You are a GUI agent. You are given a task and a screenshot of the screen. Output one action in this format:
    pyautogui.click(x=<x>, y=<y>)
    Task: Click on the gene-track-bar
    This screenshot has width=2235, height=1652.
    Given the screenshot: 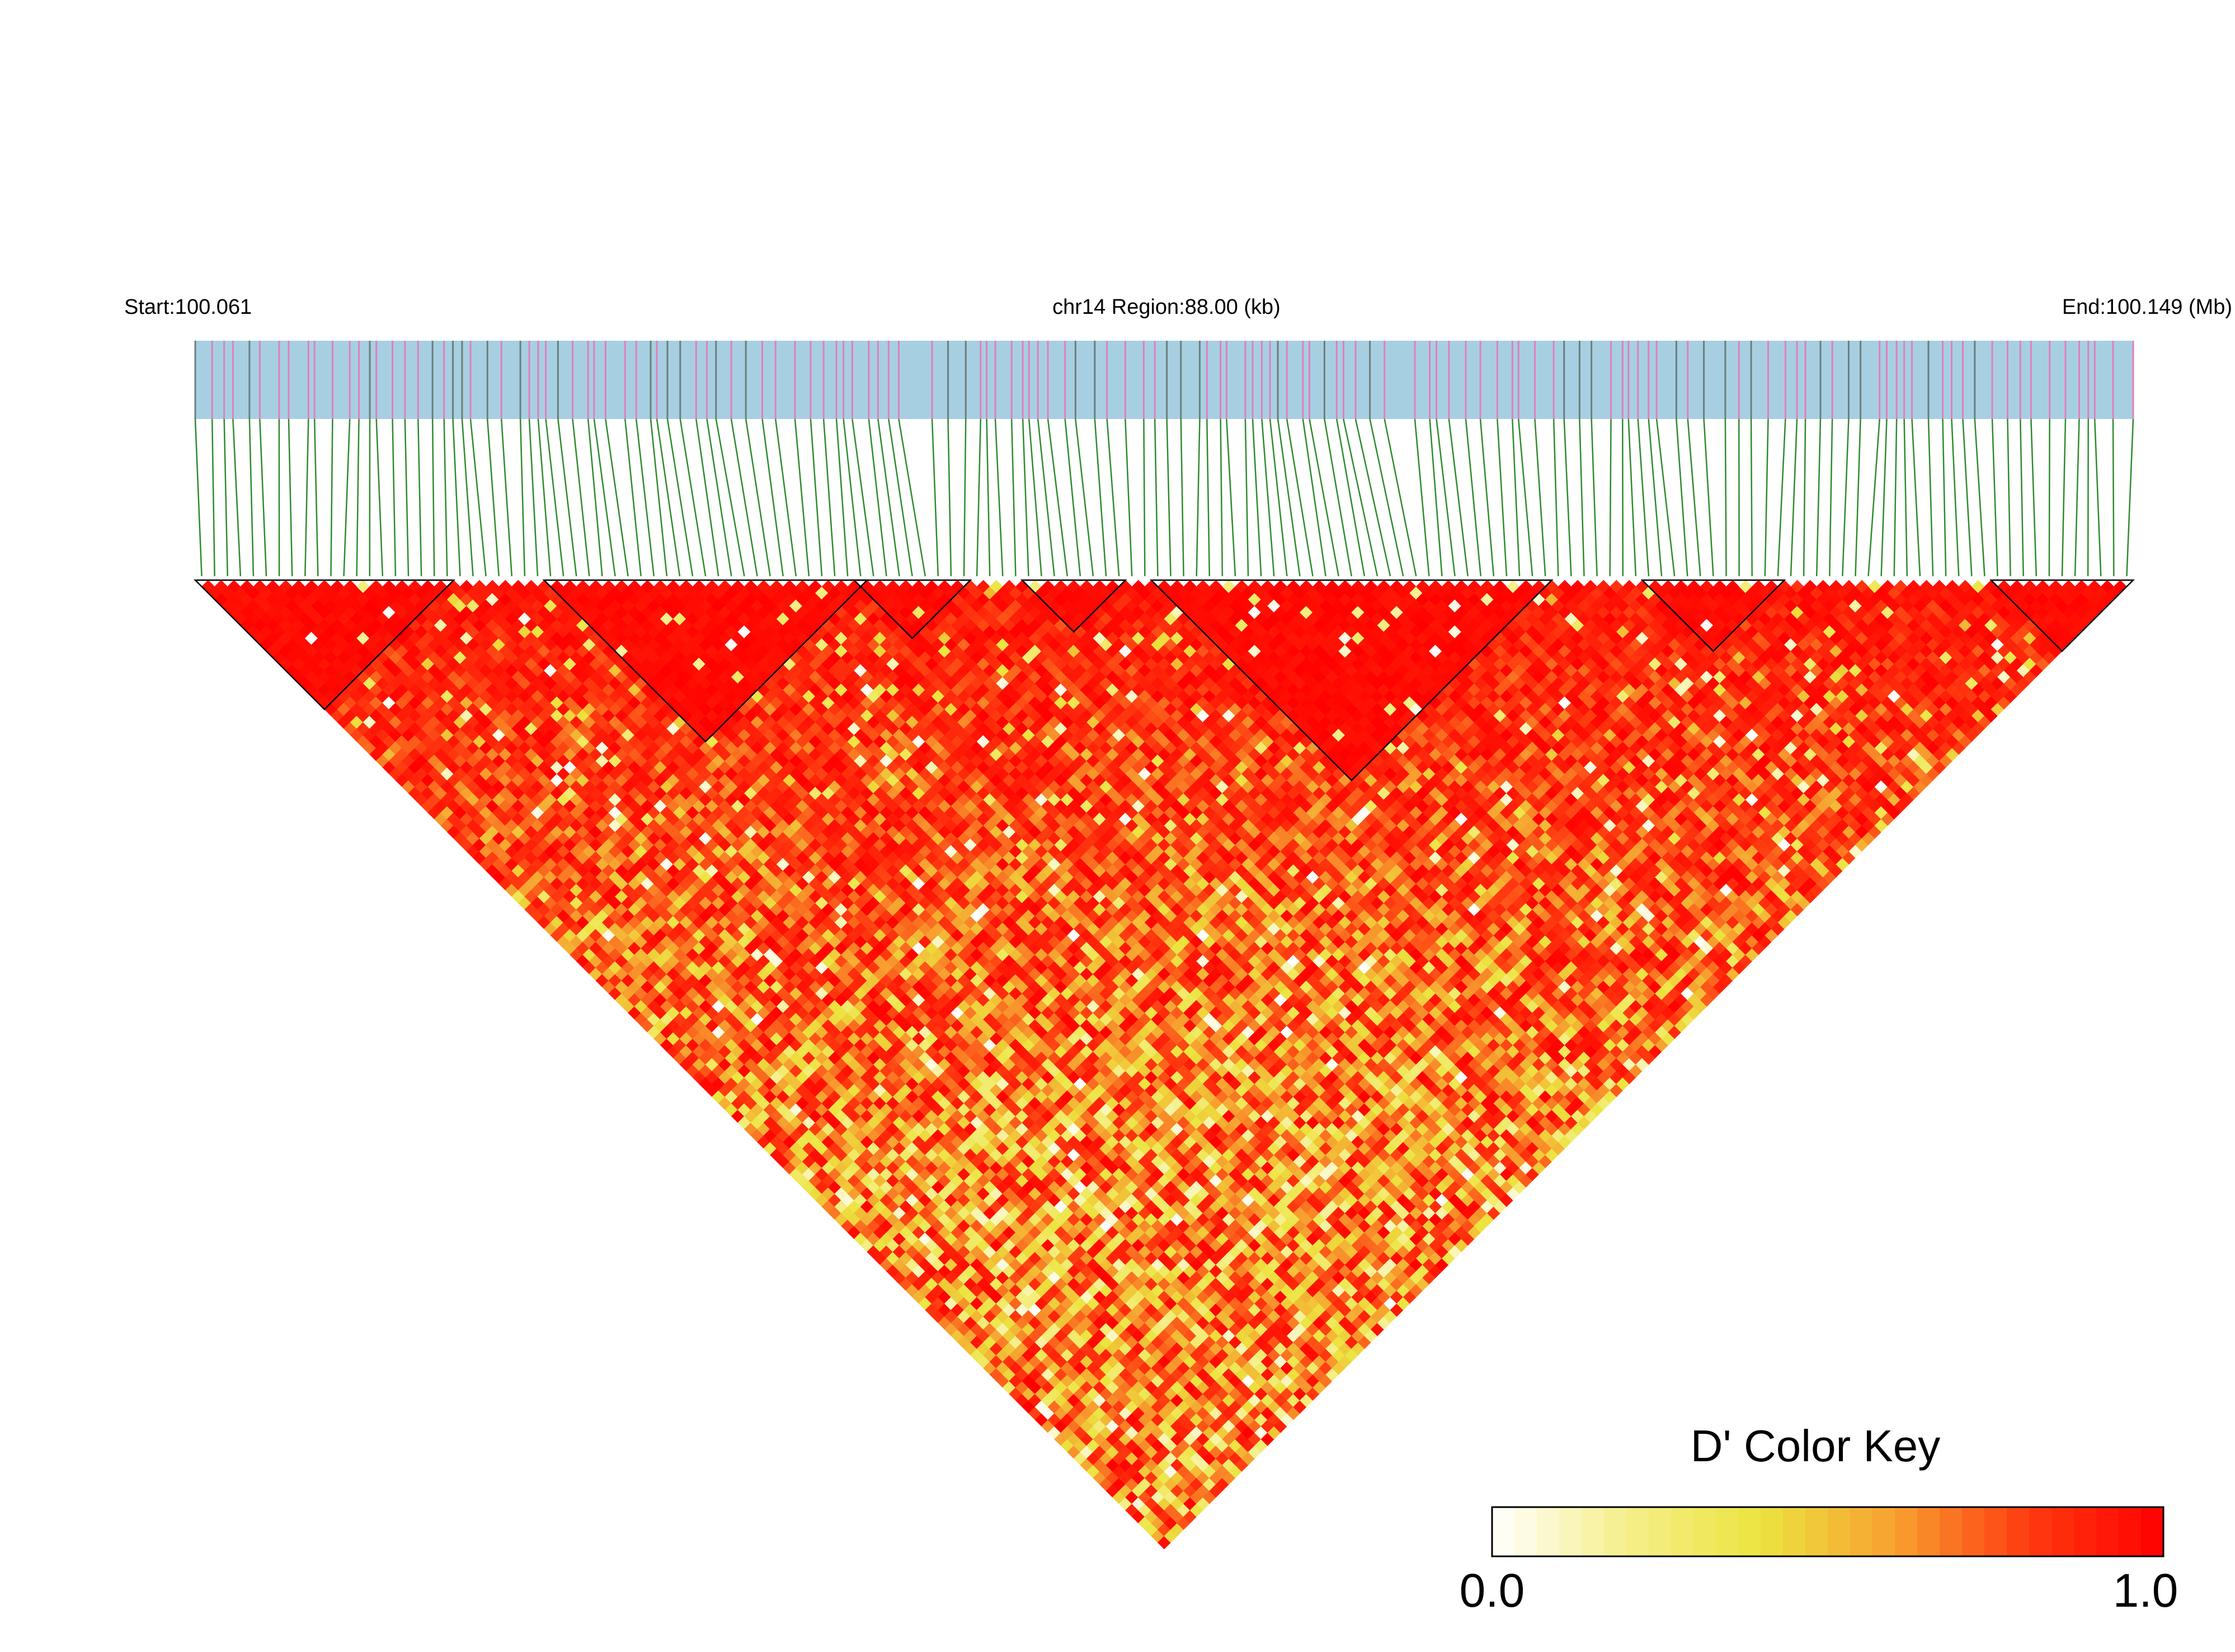 What is the action you would take?
    pyautogui.click(x=1164, y=380)
    